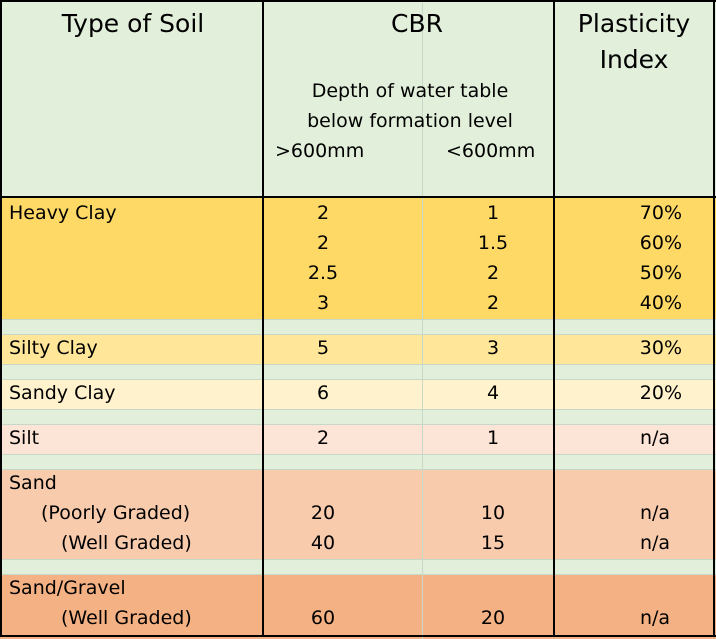 This screenshot has width=716, height=639. Describe the element at coordinates (660, 273) in the screenshot. I see `plasticity-index: 50%` at that location.